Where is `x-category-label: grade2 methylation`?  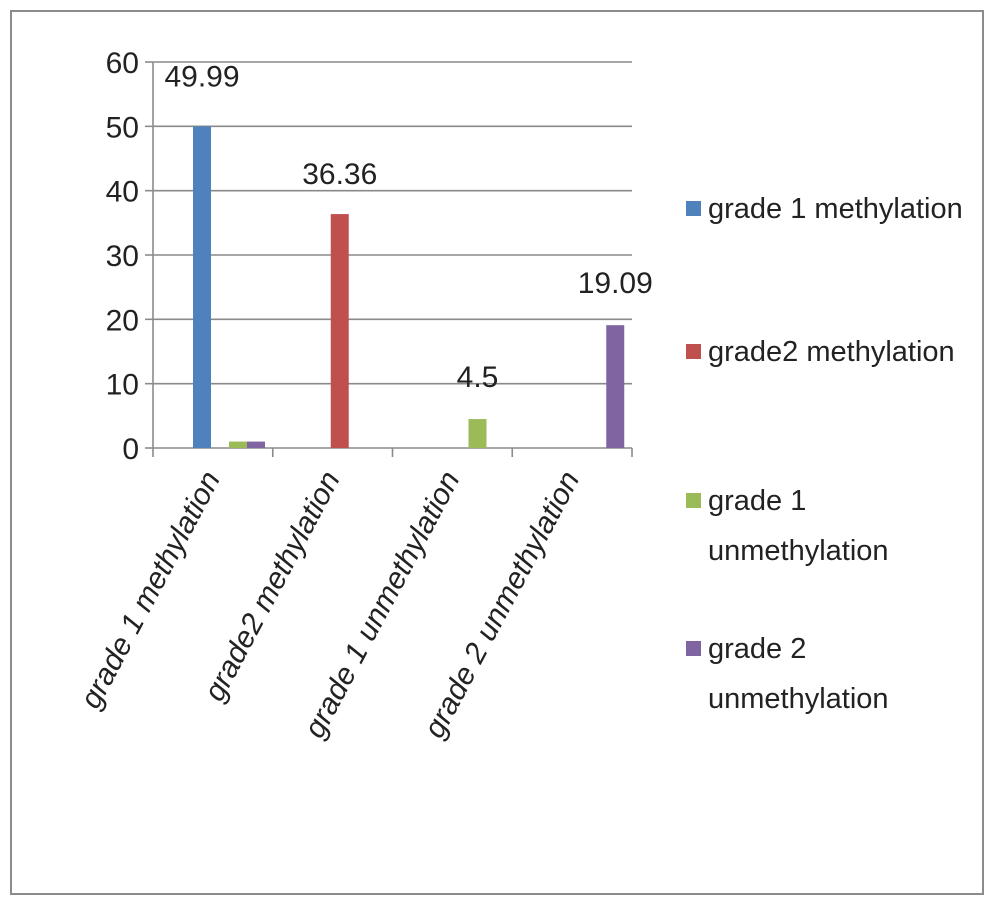 x-category-label: grade2 methylation is located at coordinates (272, 586).